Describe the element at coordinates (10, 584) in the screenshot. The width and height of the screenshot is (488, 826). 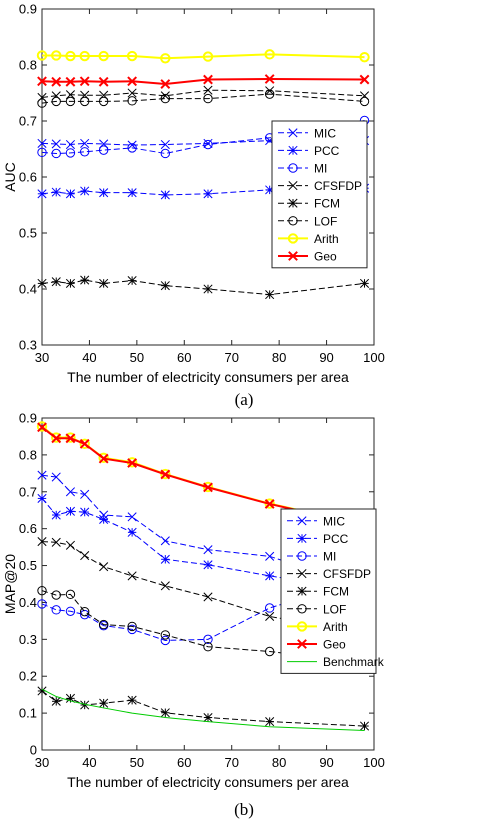
I see `map-y-axis-label: MAP@20` at that location.